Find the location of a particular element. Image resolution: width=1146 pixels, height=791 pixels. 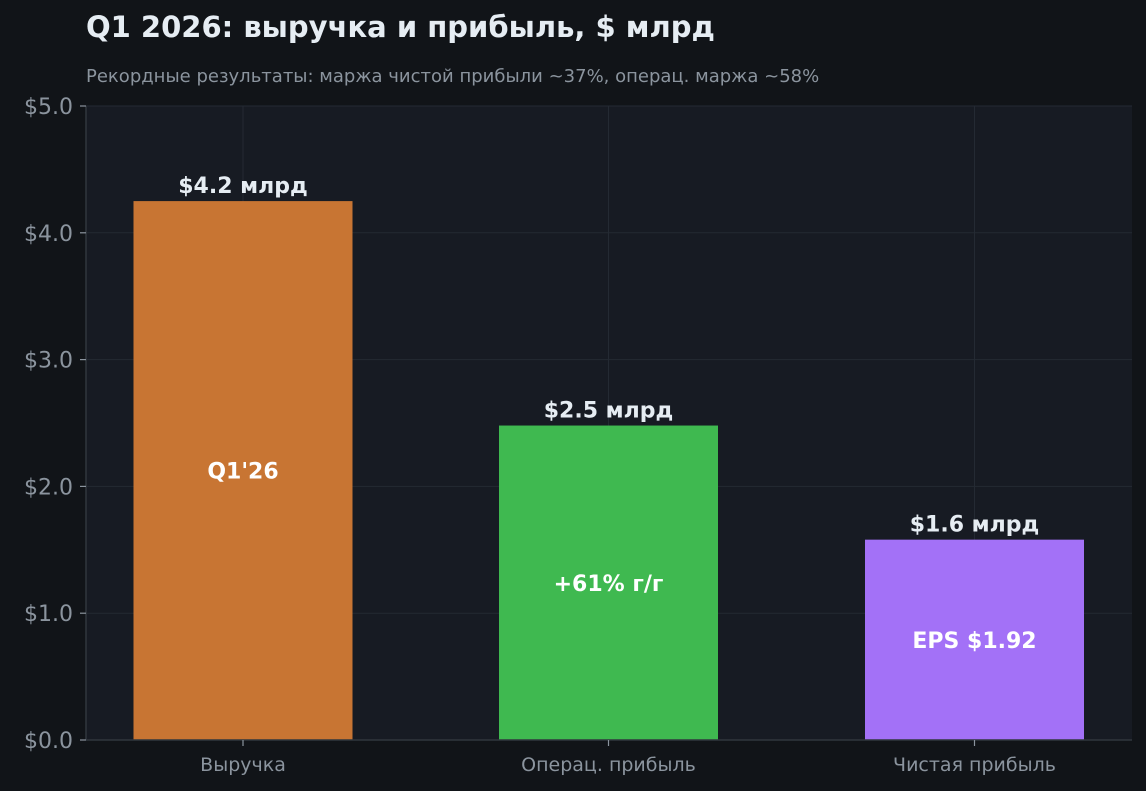

data-label: $2.5 млрд is located at coordinates (609, 411).